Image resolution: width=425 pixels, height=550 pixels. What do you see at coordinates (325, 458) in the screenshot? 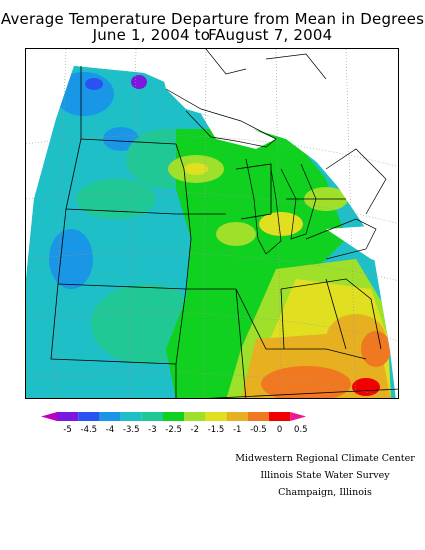
I see `credit-line: Midwestern Regional Climate Center` at bounding box center [325, 458].